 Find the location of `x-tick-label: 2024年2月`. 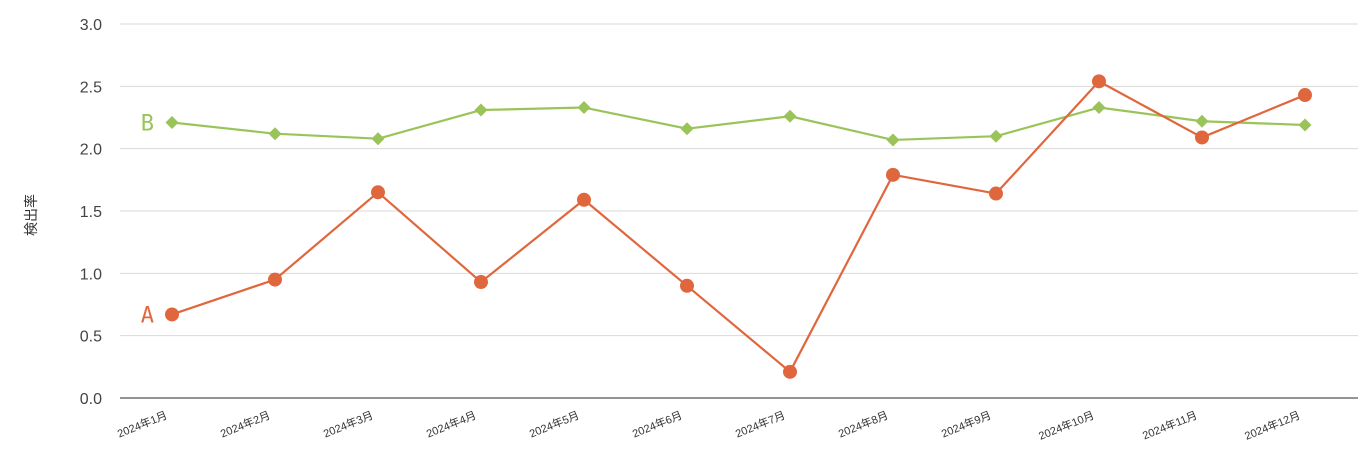

x-tick-label: 2024年2月 is located at coordinates (245, 424).